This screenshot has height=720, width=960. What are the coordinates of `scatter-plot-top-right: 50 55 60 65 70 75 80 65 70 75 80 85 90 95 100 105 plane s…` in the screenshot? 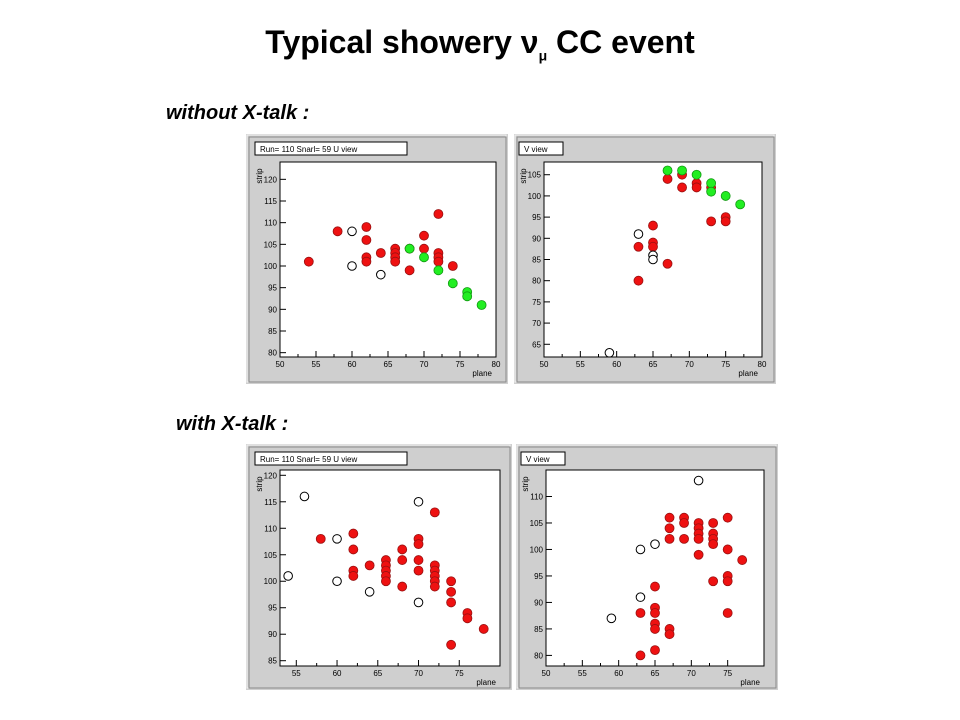 It's located at (644, 258).